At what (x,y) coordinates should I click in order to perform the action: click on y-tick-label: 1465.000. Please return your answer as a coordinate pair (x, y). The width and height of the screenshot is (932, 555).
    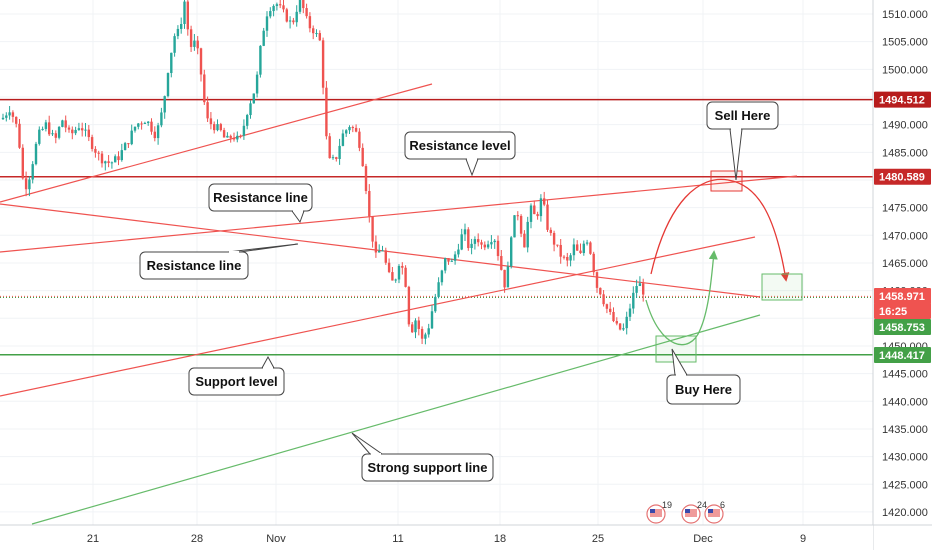
    Looking at the image, I should click on (905, 264).